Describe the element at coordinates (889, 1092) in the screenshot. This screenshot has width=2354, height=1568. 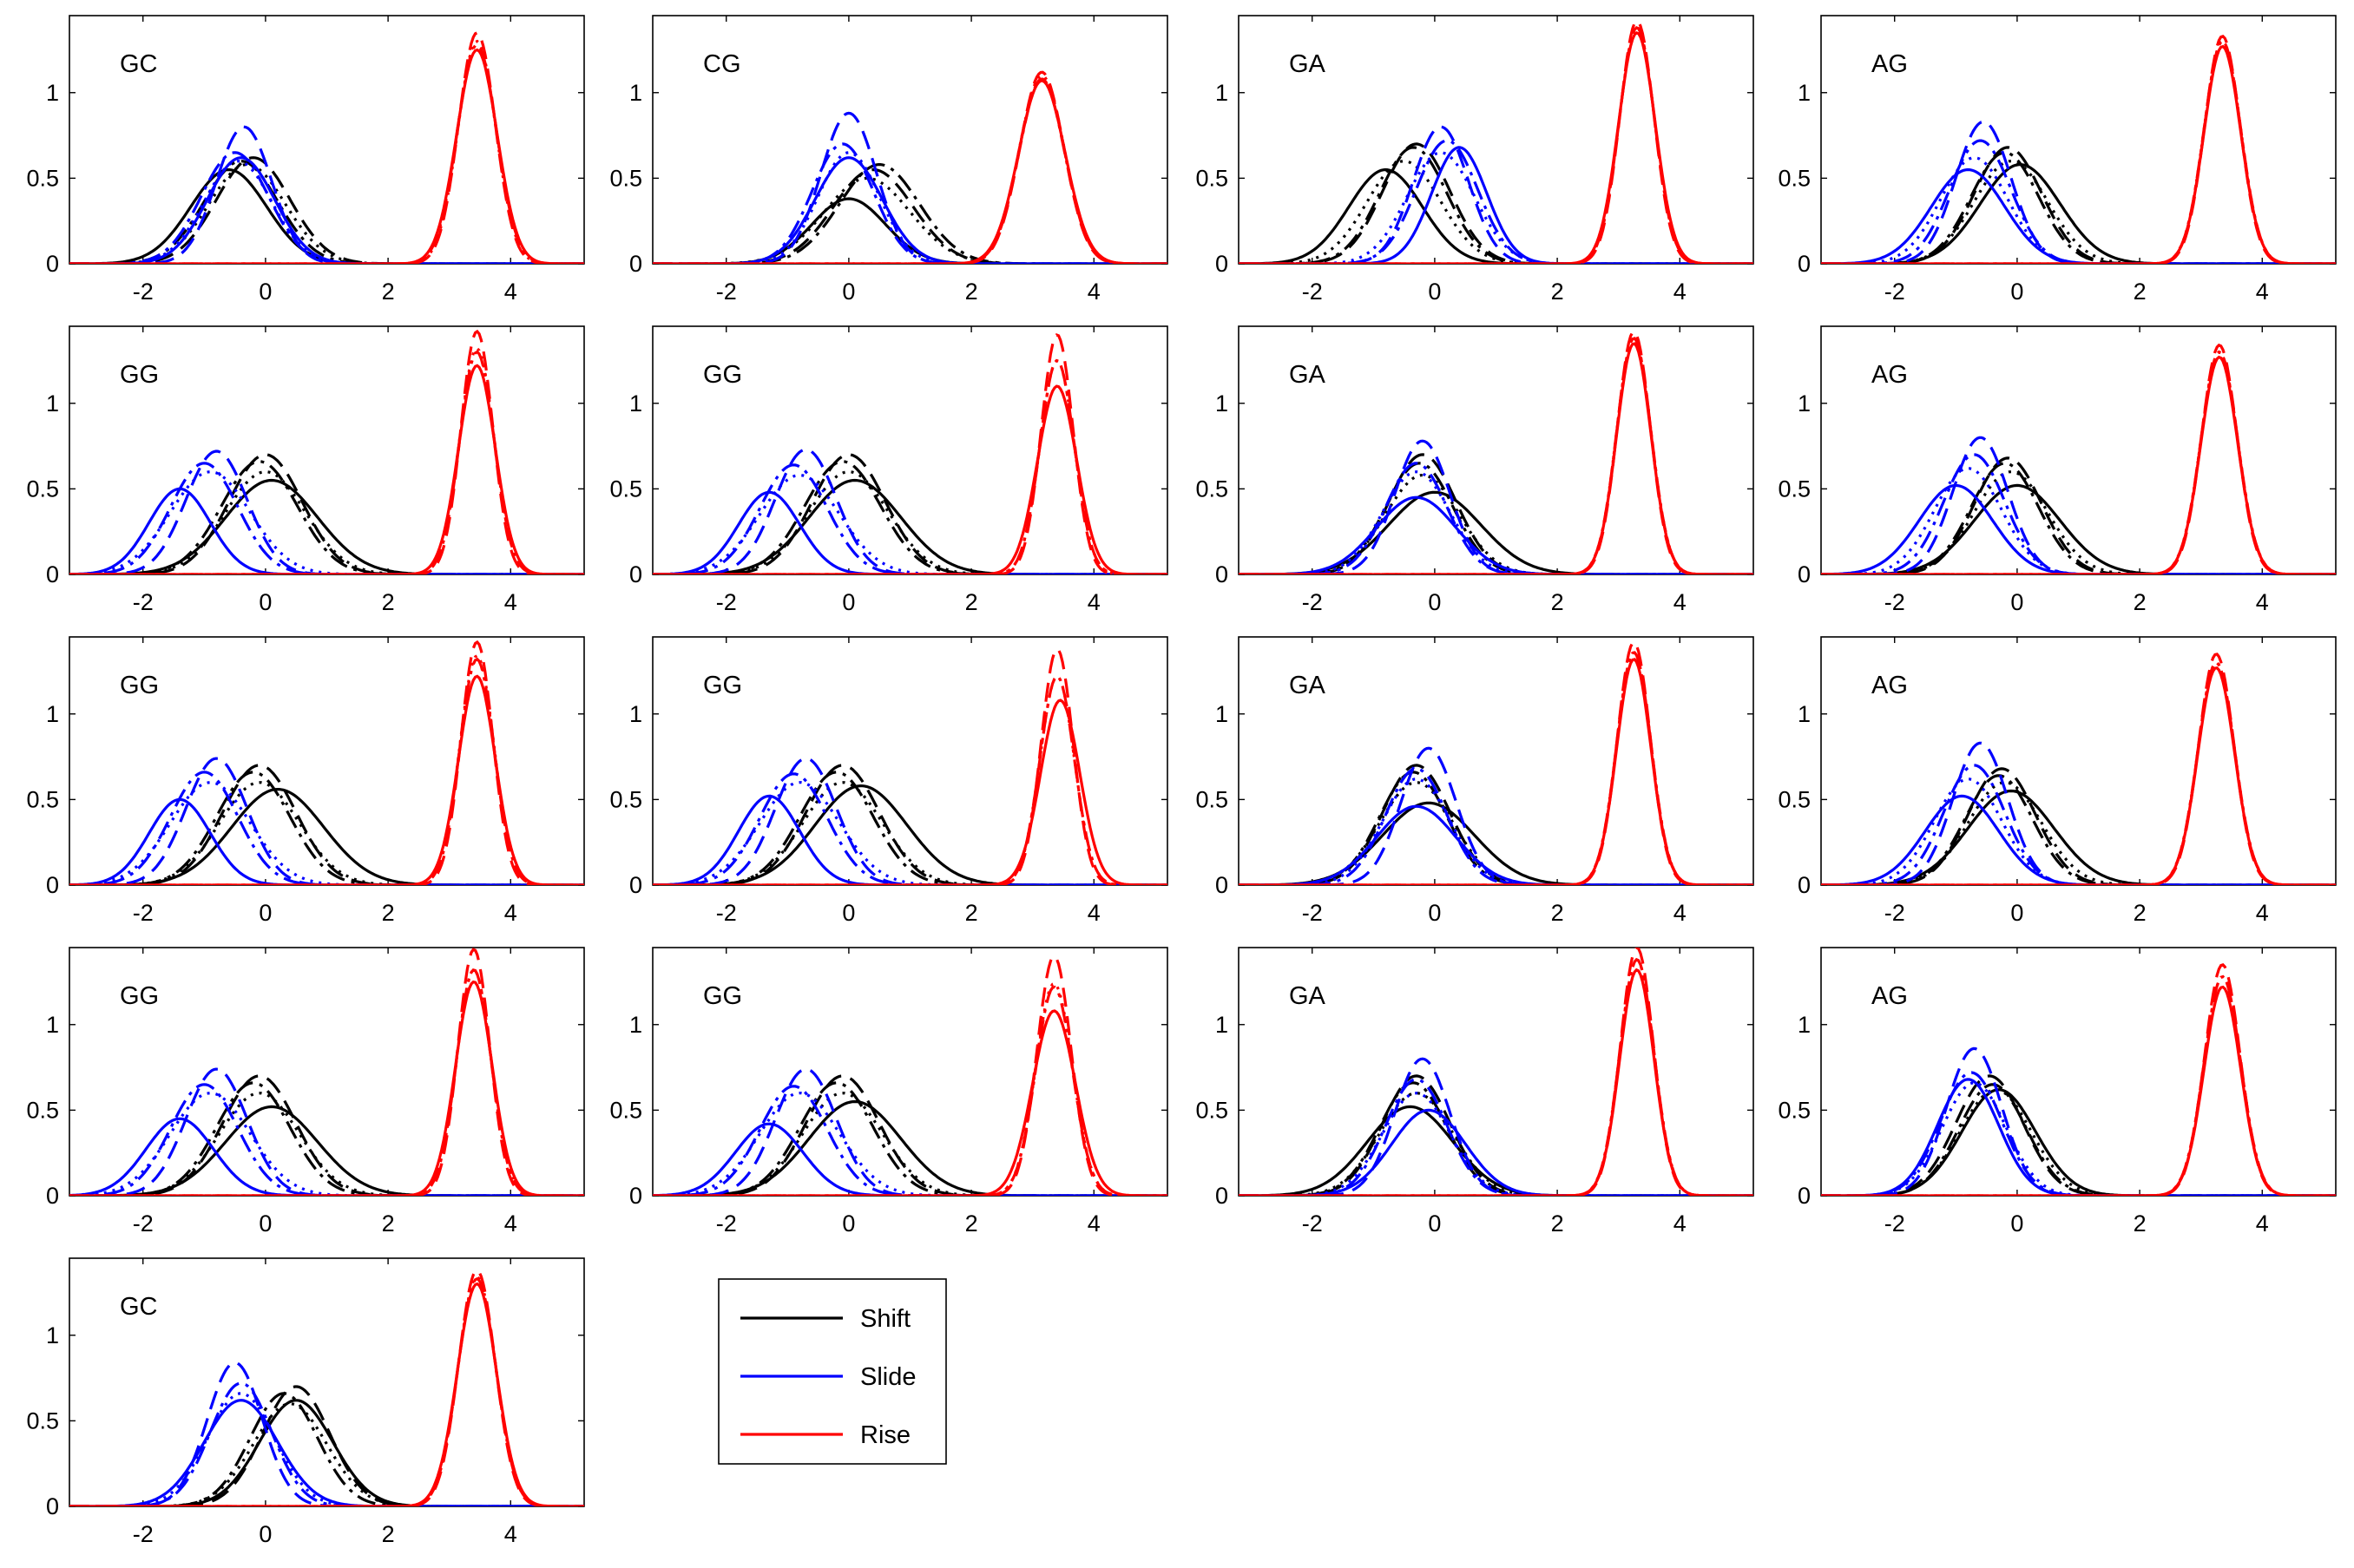
I see `panel-14: -2 0 2 4 0 0.5 1 GG` at that location.